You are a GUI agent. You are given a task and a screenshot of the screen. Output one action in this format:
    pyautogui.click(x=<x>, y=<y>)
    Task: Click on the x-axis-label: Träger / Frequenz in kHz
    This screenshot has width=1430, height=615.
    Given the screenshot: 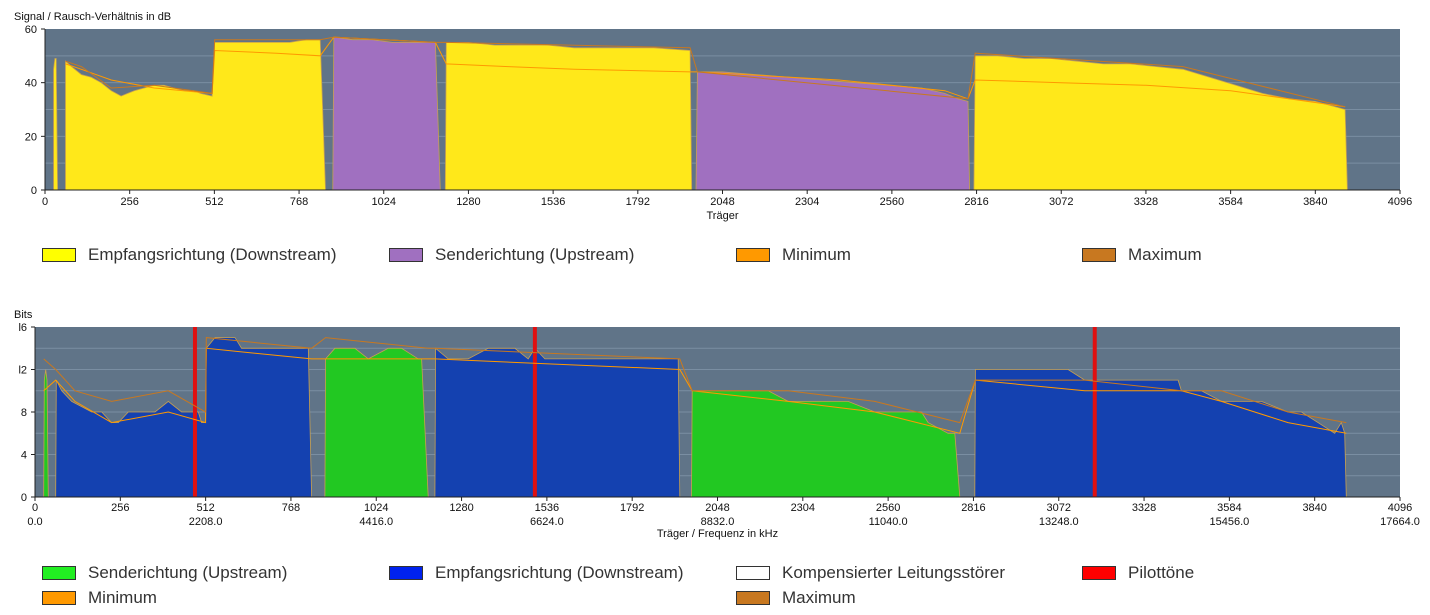 What is the action you would take?
    pyautogui.click(x=717, y=534)
    